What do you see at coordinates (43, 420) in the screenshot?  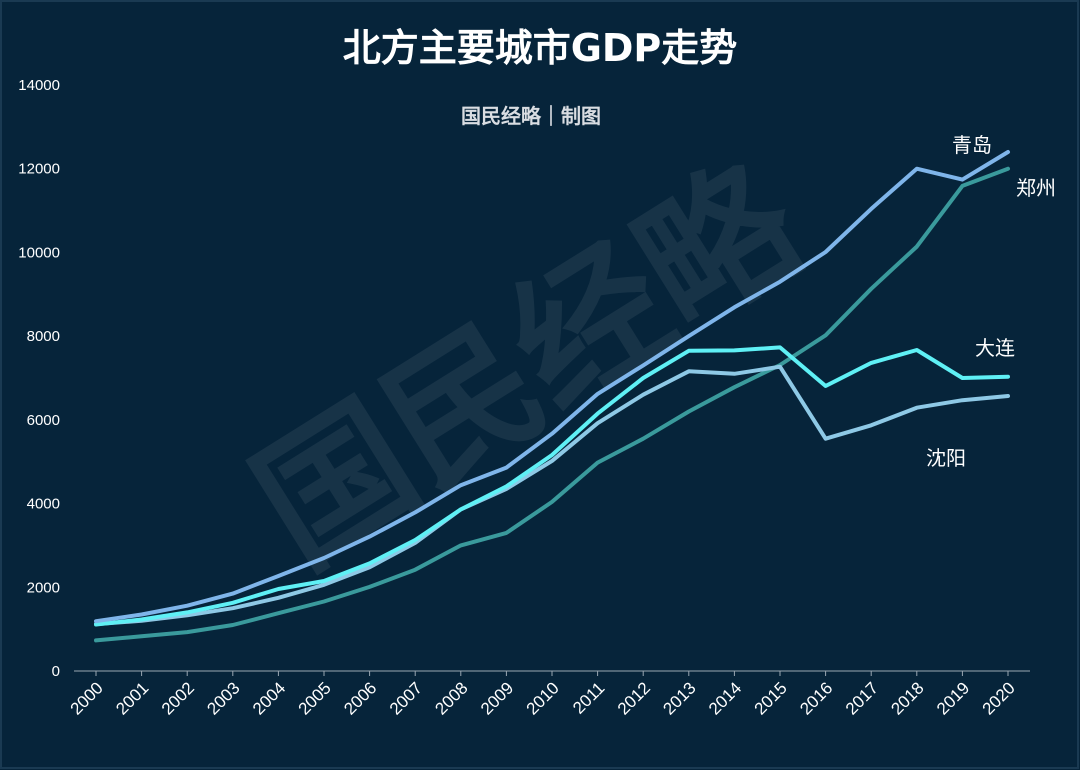 I see `y-tick-label: 6000` at bounding box center [43, 420].